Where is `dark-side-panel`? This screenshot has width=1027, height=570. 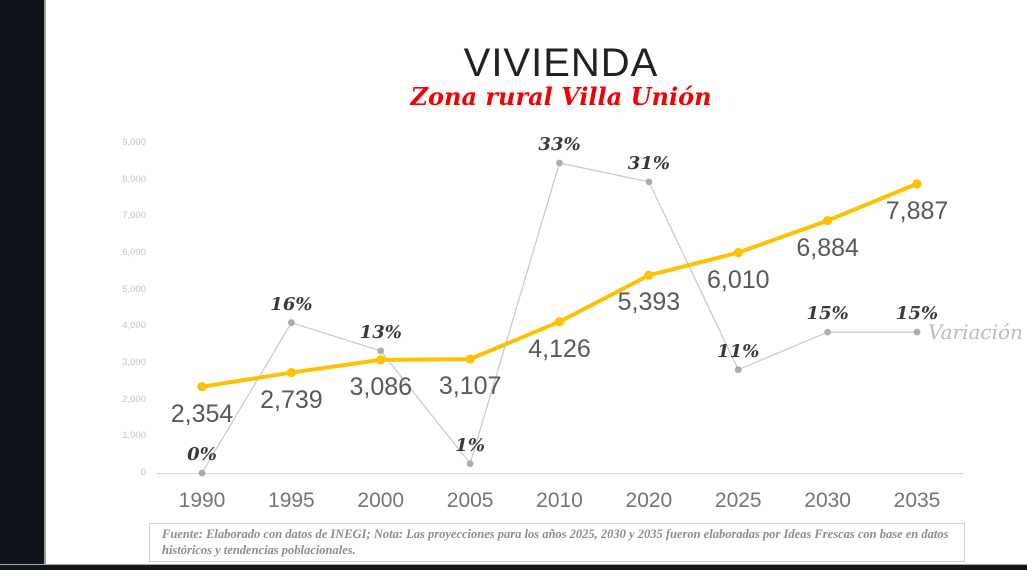 dark-side-panel is located at coordinates (22, 285).